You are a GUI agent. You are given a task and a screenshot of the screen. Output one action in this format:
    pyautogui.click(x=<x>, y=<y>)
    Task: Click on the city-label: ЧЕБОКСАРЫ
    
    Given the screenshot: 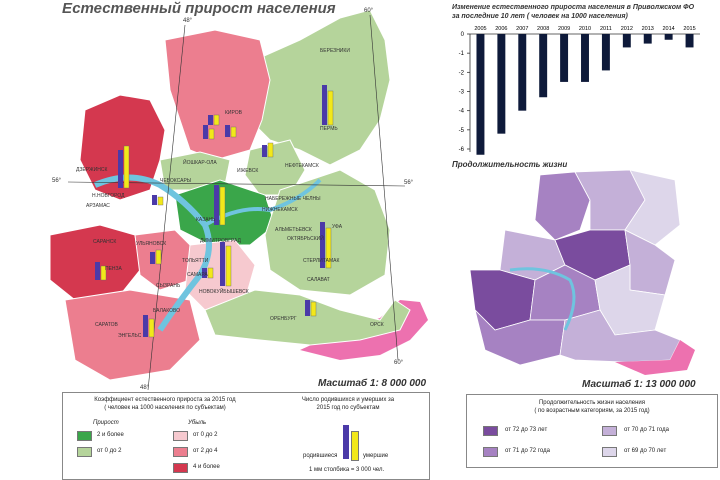 What is the action you would take?
    pyautogui.click(x=176, y=181)
    